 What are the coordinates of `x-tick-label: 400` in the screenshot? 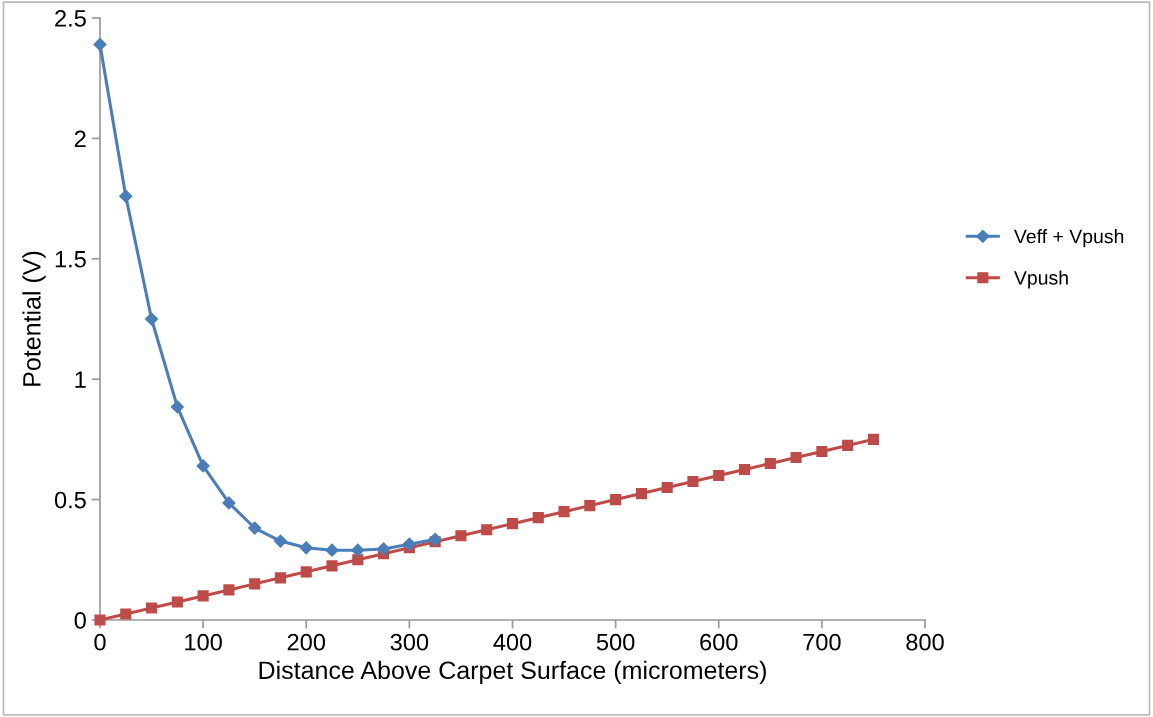 It's located at (512, 642).